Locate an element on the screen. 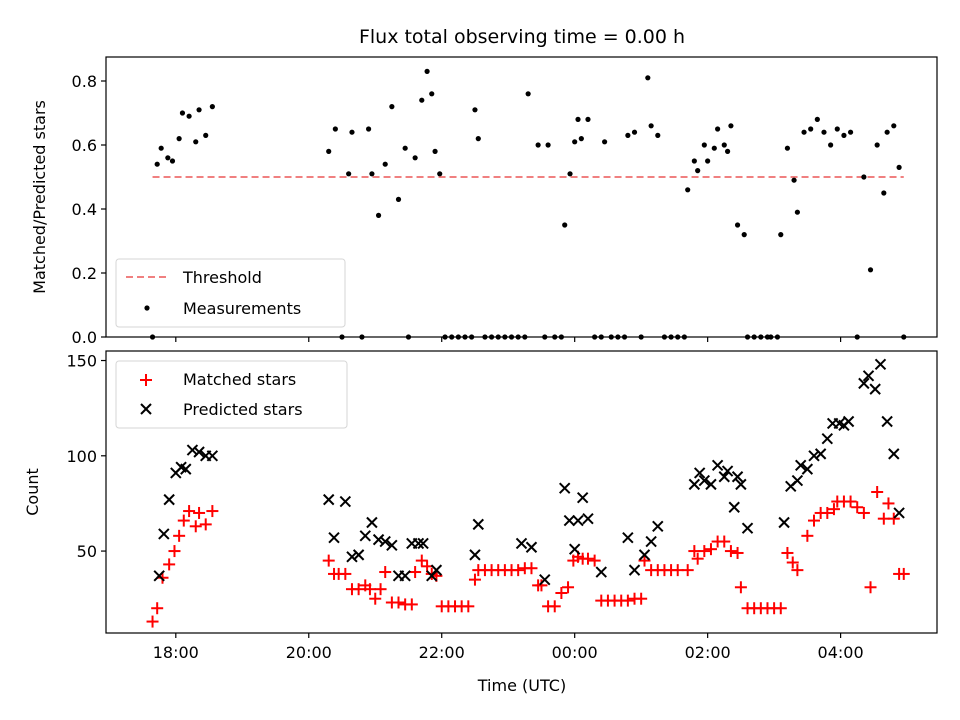 This screenshot has width=960, height=720. legend-measurements-swatch is located at coordinates (147, 308).